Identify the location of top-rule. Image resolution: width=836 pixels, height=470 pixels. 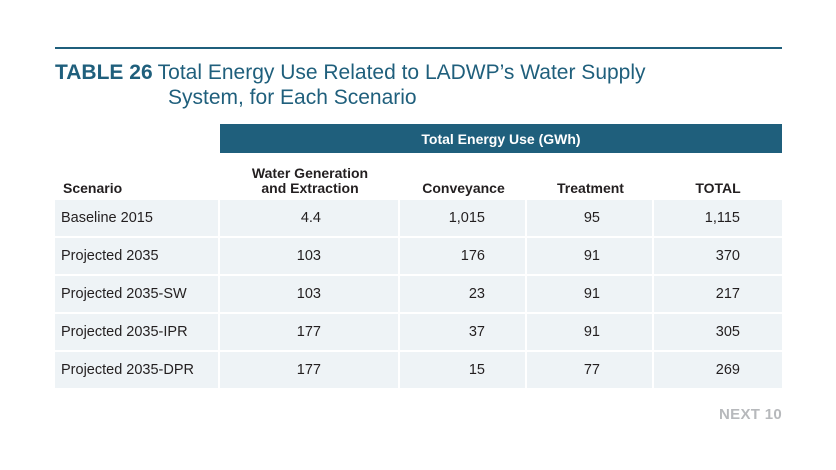
(418, 48).